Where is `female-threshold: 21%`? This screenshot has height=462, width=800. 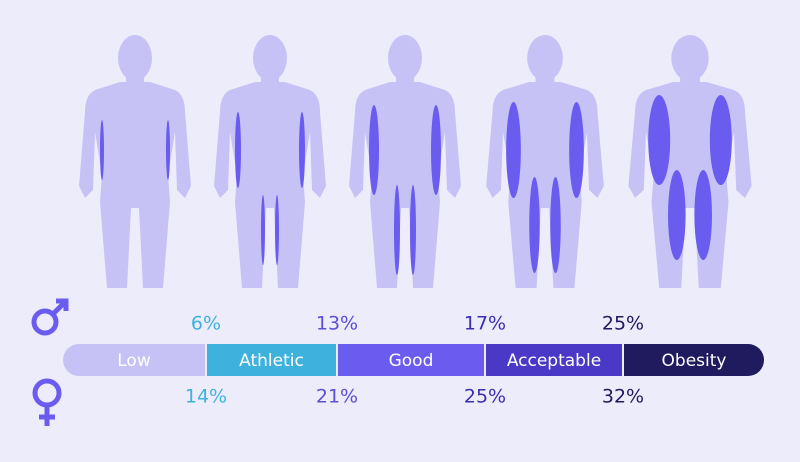
female-threshold: 21% is located at coordinates (337, 397).